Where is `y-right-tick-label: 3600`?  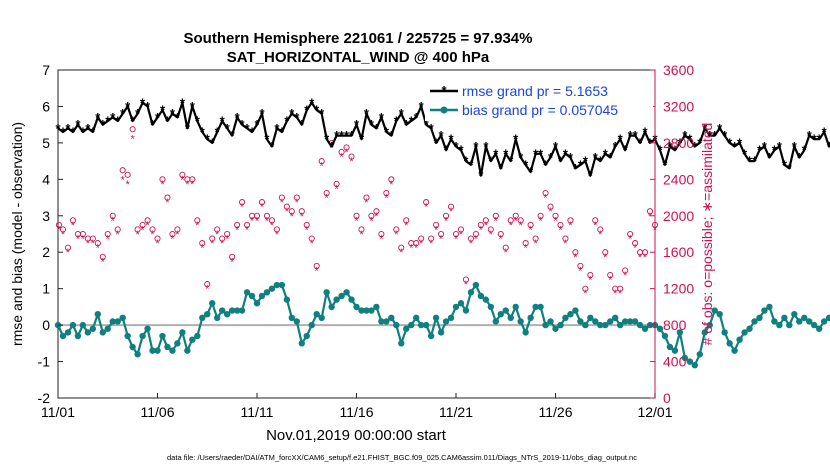
y-right-tick-label: 3600 is located at coordinates (678, 70).